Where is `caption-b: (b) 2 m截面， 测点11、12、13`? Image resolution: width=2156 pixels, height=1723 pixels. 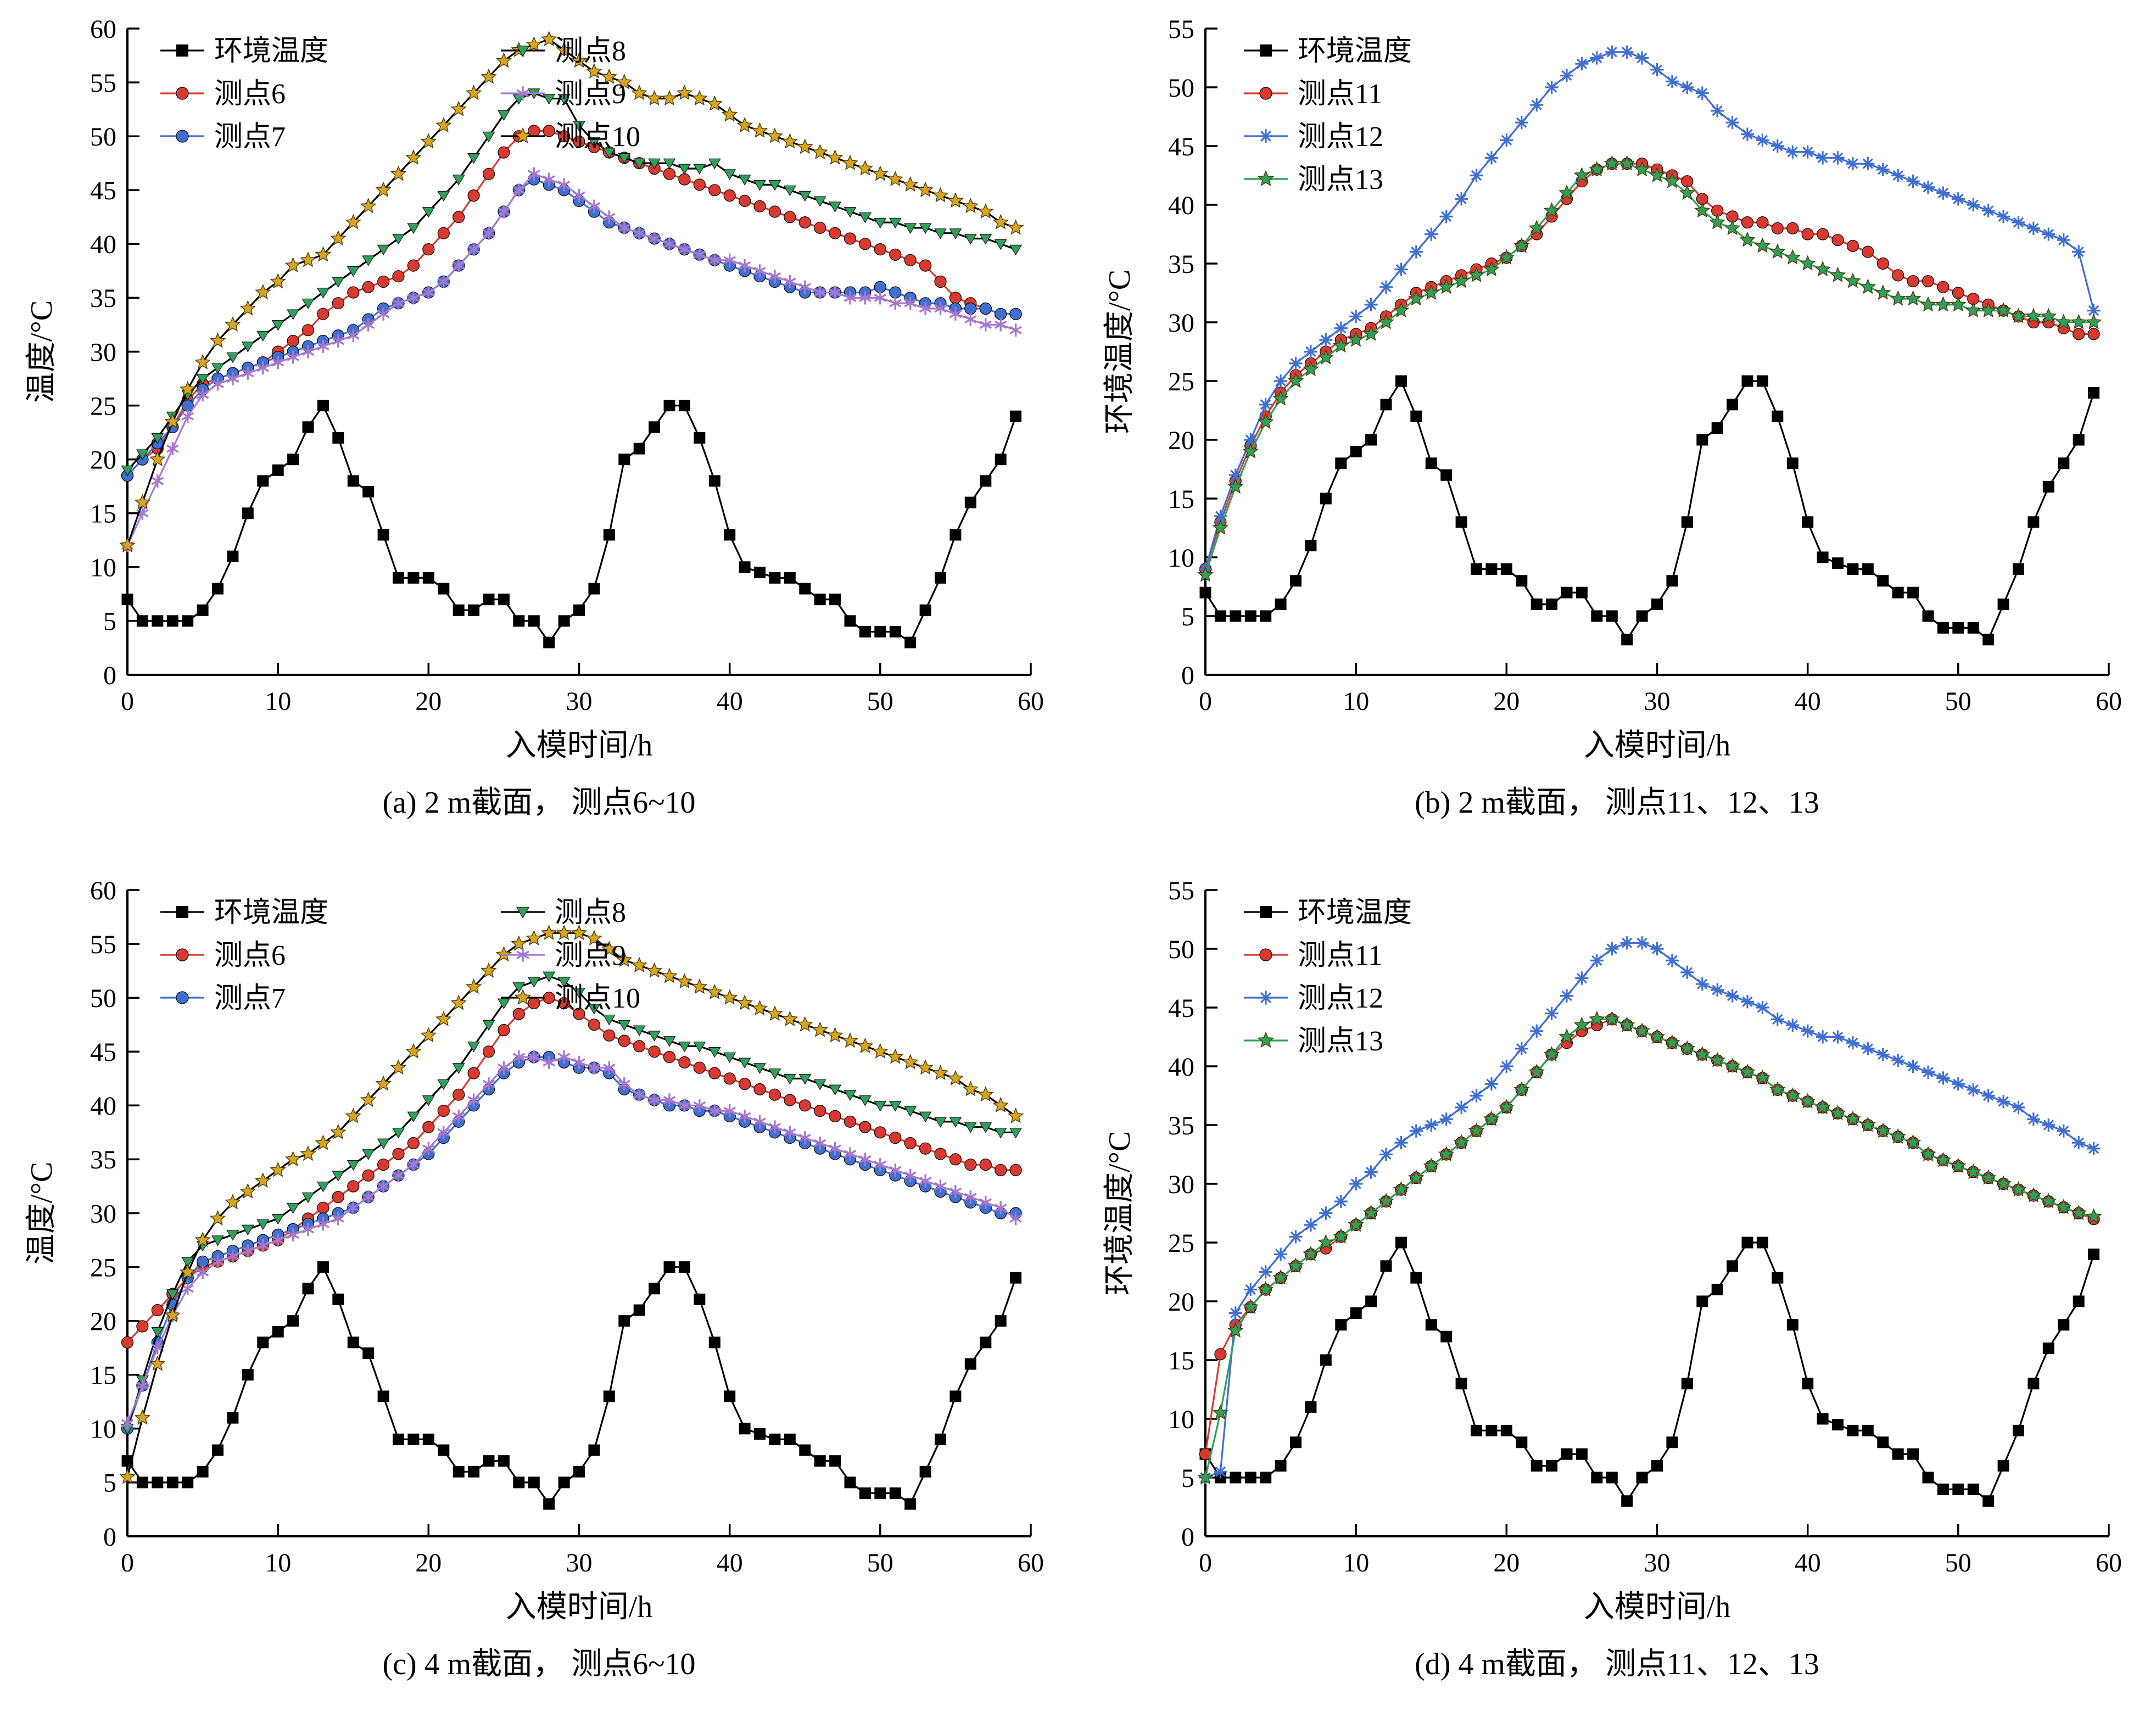 caption-b: (b) 2 m截面， 测点11、12、13 is located at coordinates (1617, 803).